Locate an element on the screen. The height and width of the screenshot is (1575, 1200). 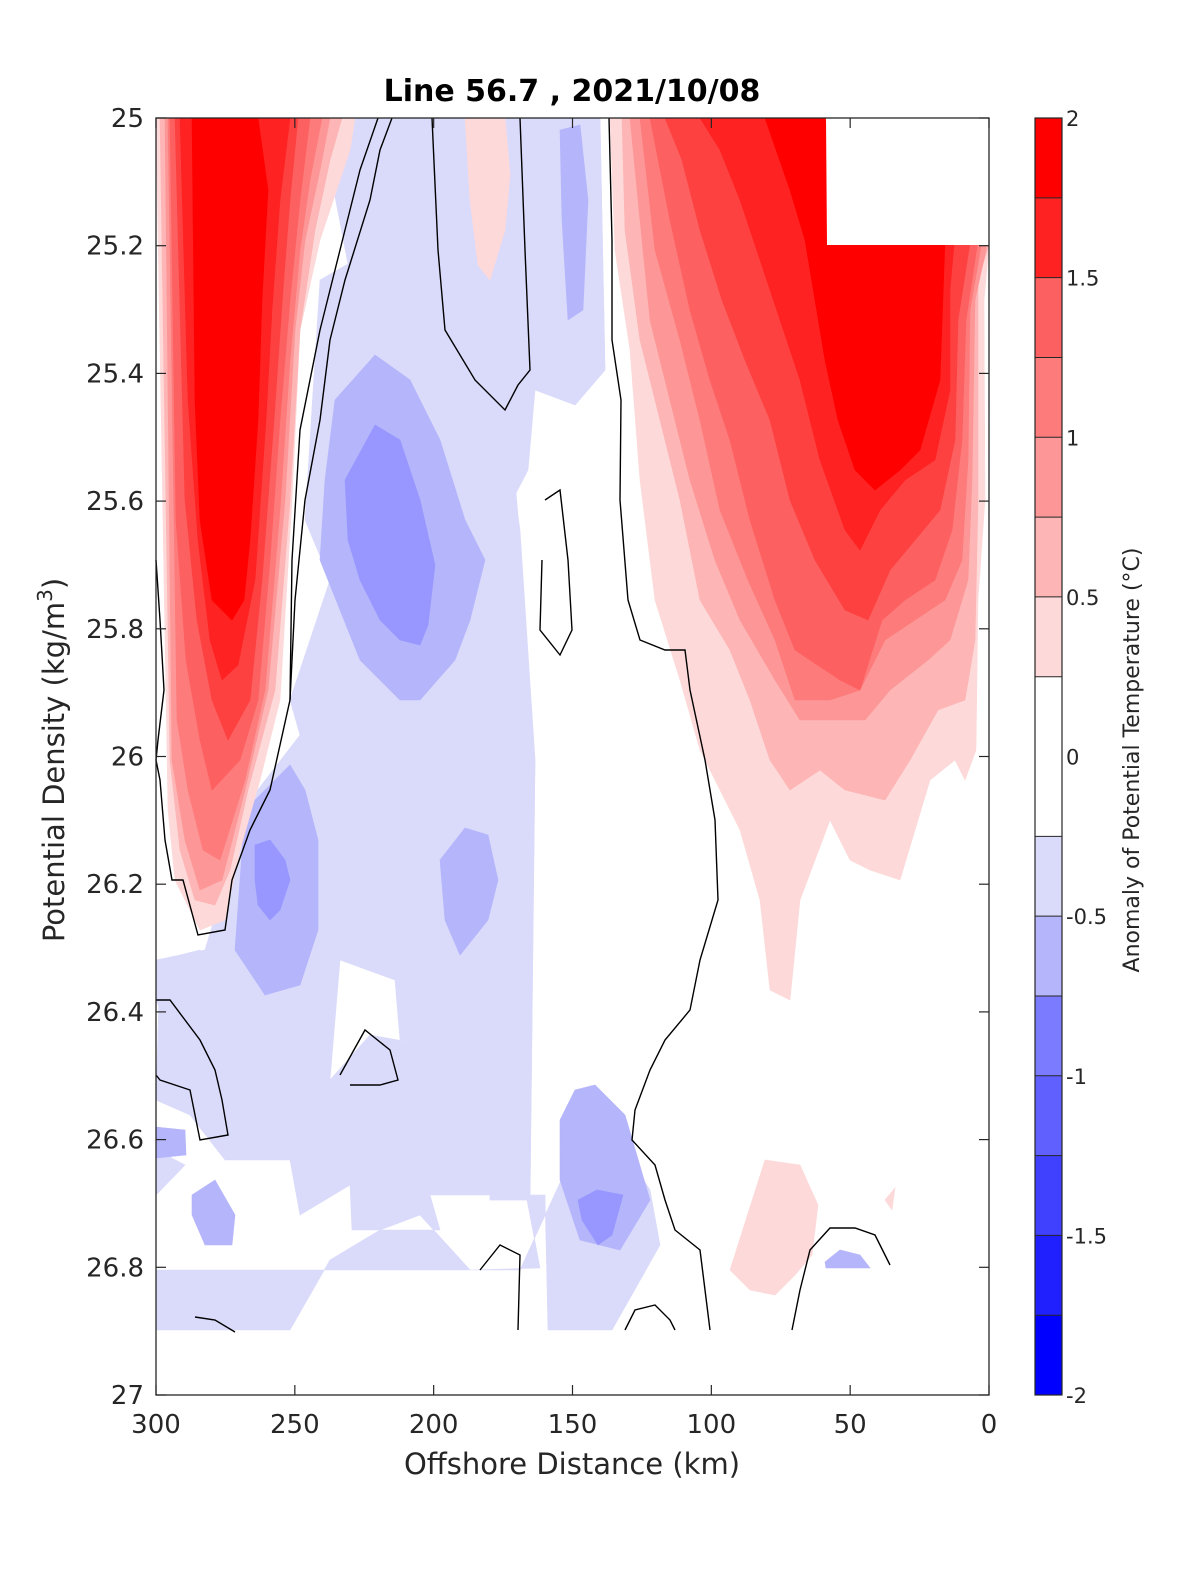
y-tick-label: 25.6 is located at coordinates (115, 502).